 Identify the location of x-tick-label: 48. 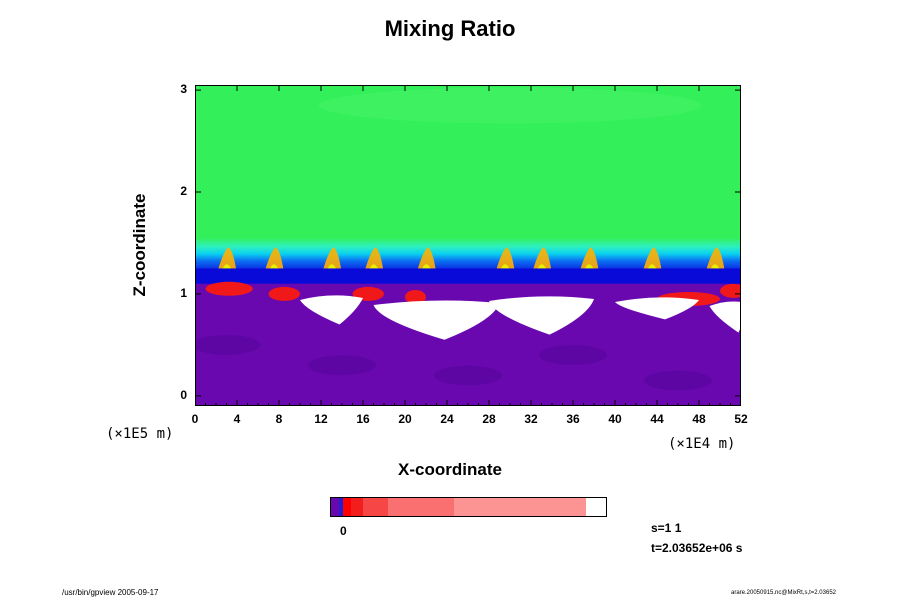
(699, 419).